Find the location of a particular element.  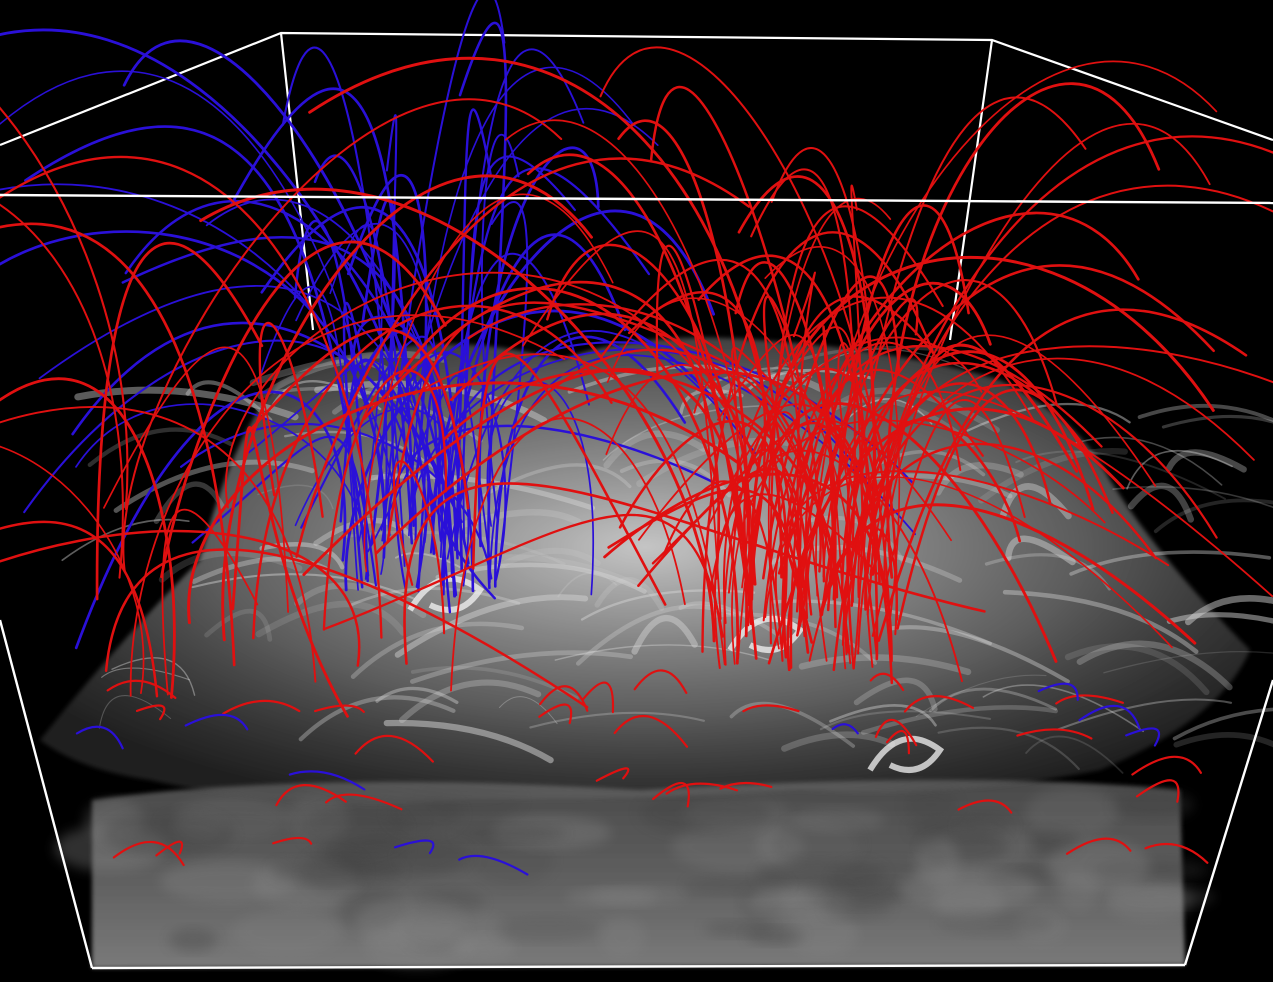

plasma-swirl is located at coordinates (906, 754).